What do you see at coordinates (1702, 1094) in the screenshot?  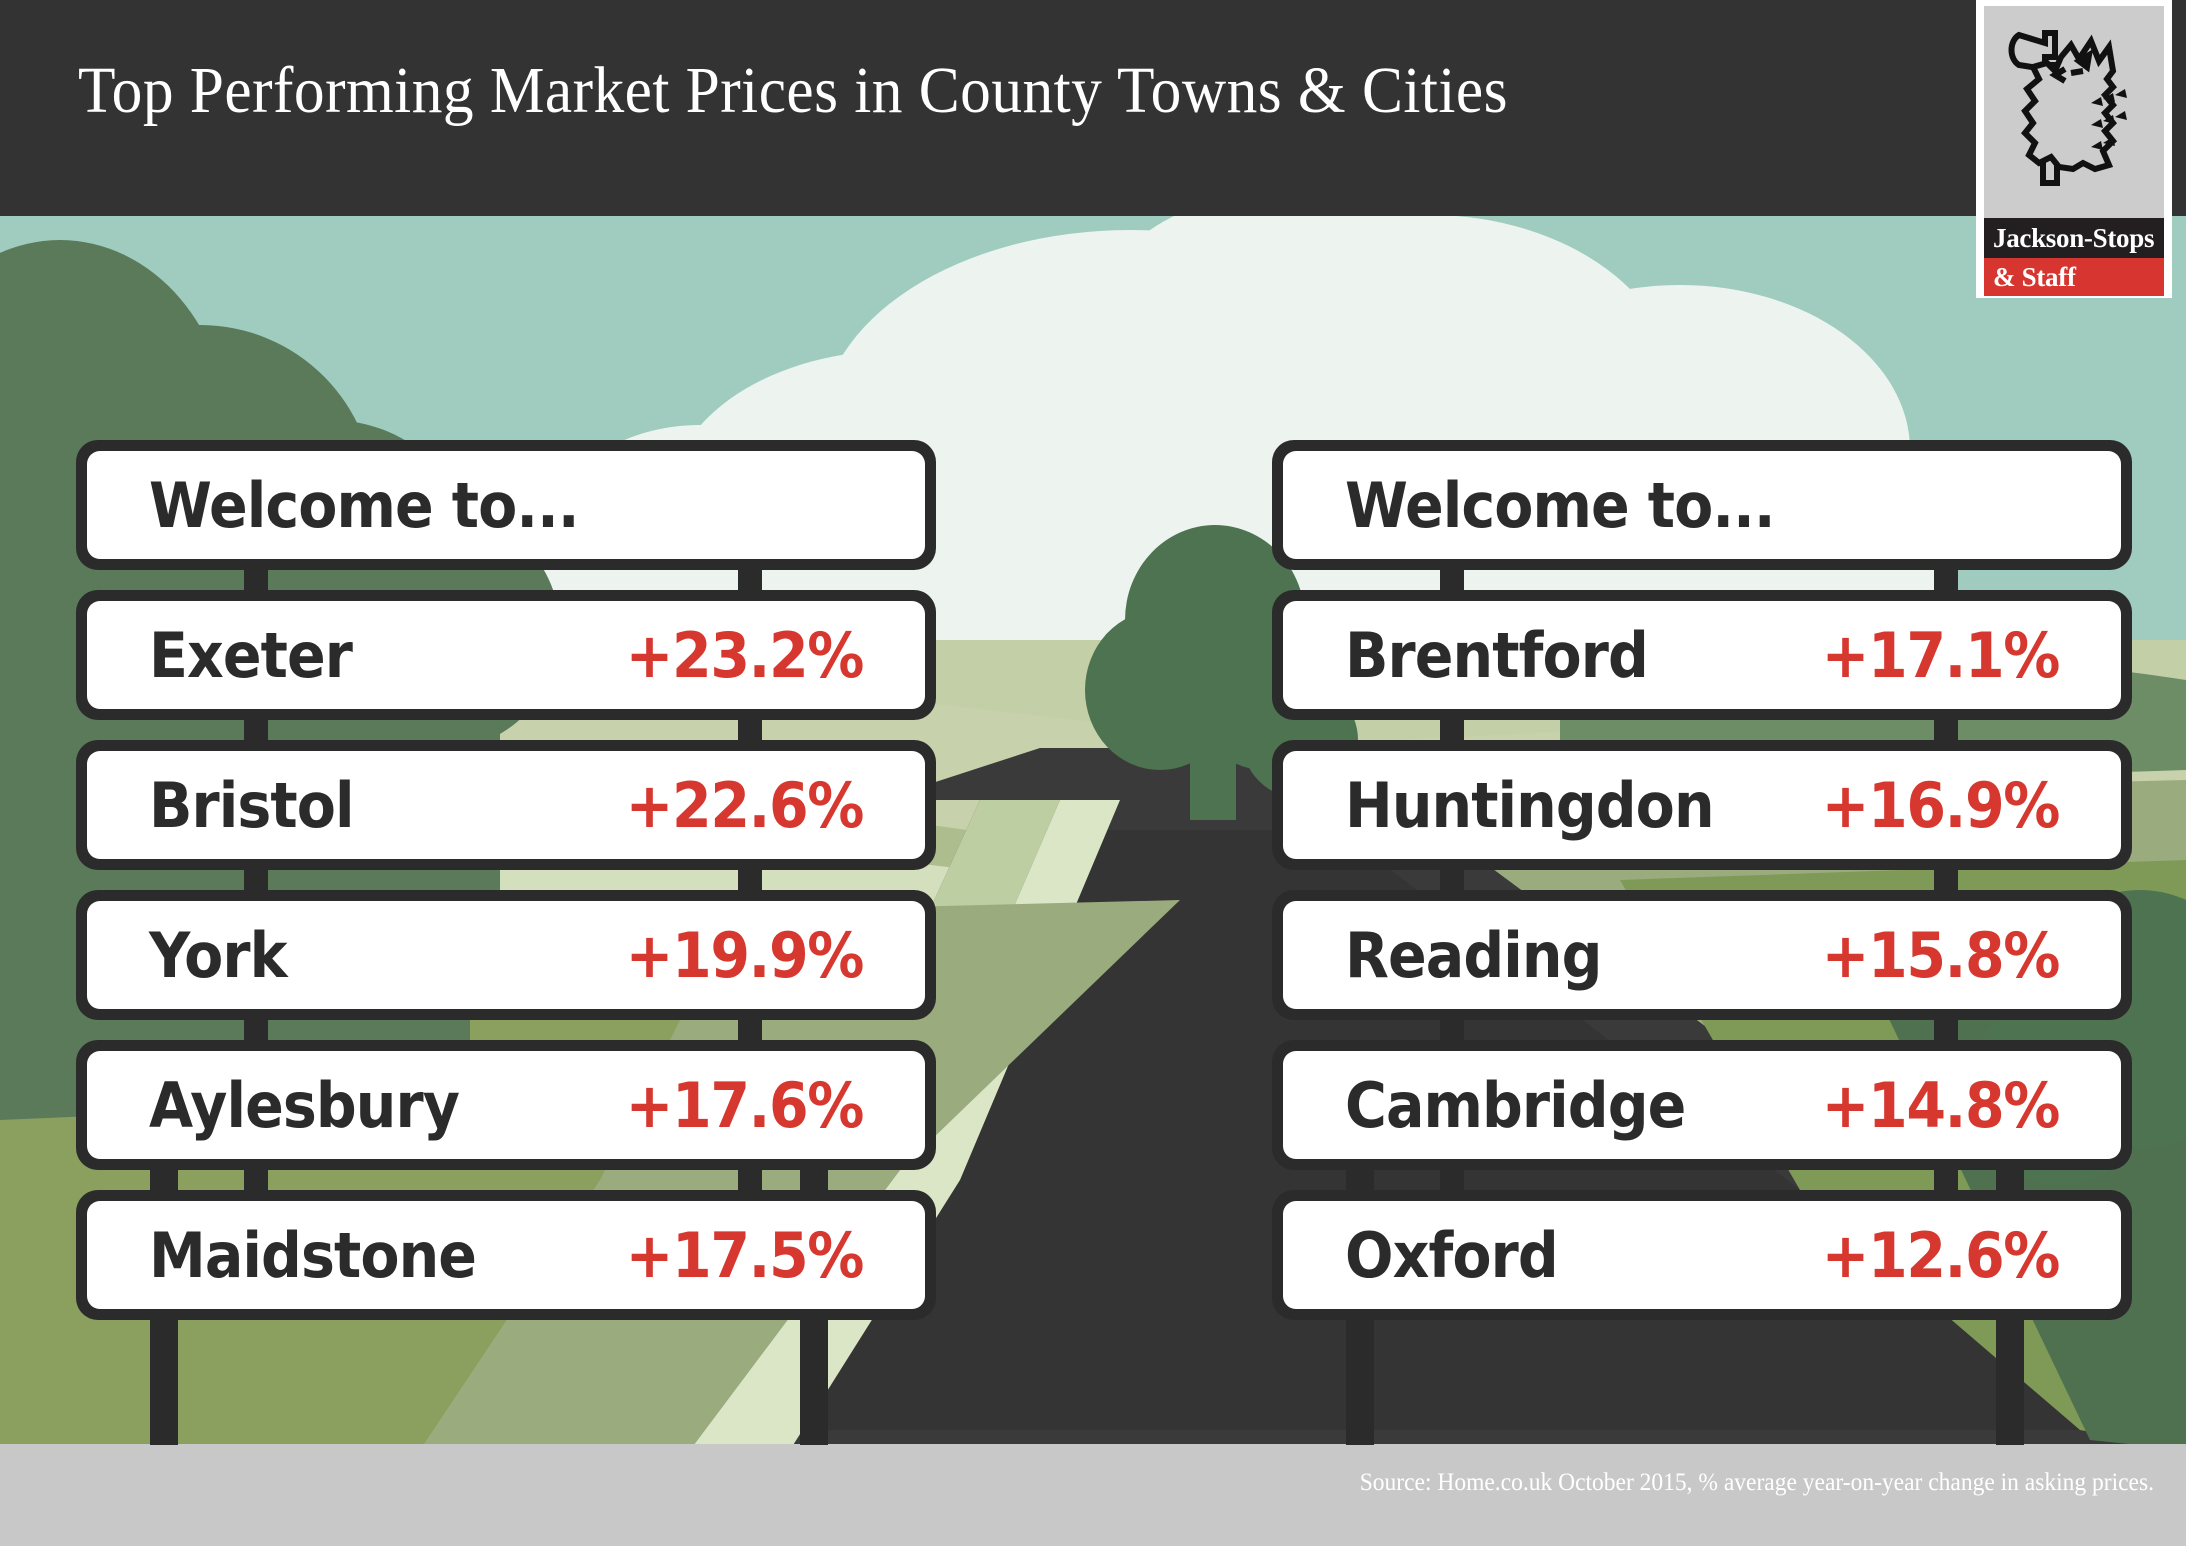 I see `sign-row-cambridge: Cambridge +14.8%` at bounding box center [1702, 1094].